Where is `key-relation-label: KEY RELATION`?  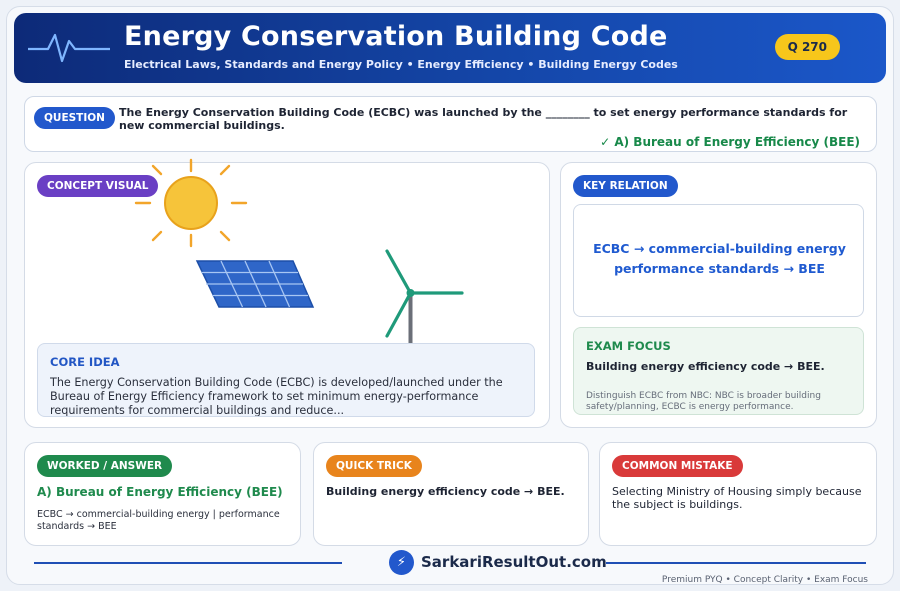 key-relation-label: KEY RELATION is located at coordinates (625, 186).